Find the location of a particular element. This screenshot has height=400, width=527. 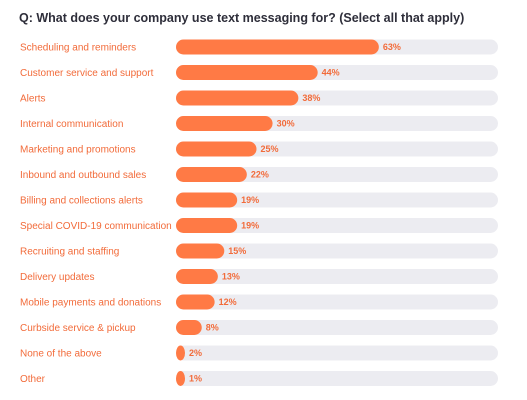

value-label: 12% is located at coordinates (228, 302).